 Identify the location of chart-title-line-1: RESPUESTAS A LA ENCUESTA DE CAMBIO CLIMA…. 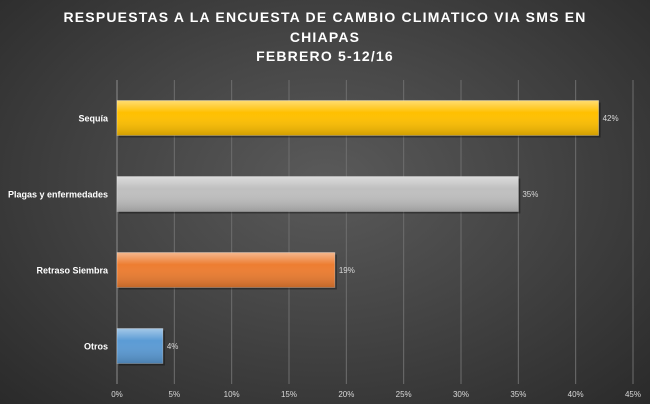
(325, 17).